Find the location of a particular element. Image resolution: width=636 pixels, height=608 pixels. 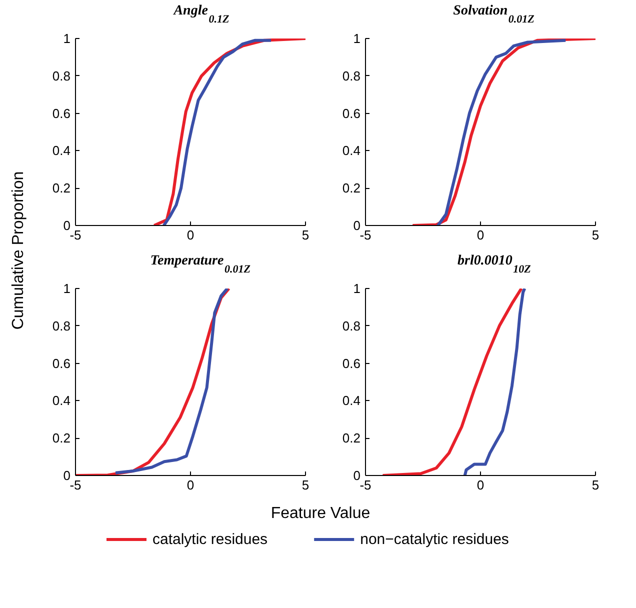

y-axis-title: Cumulative Proportion is located at coordinates (18, 250).